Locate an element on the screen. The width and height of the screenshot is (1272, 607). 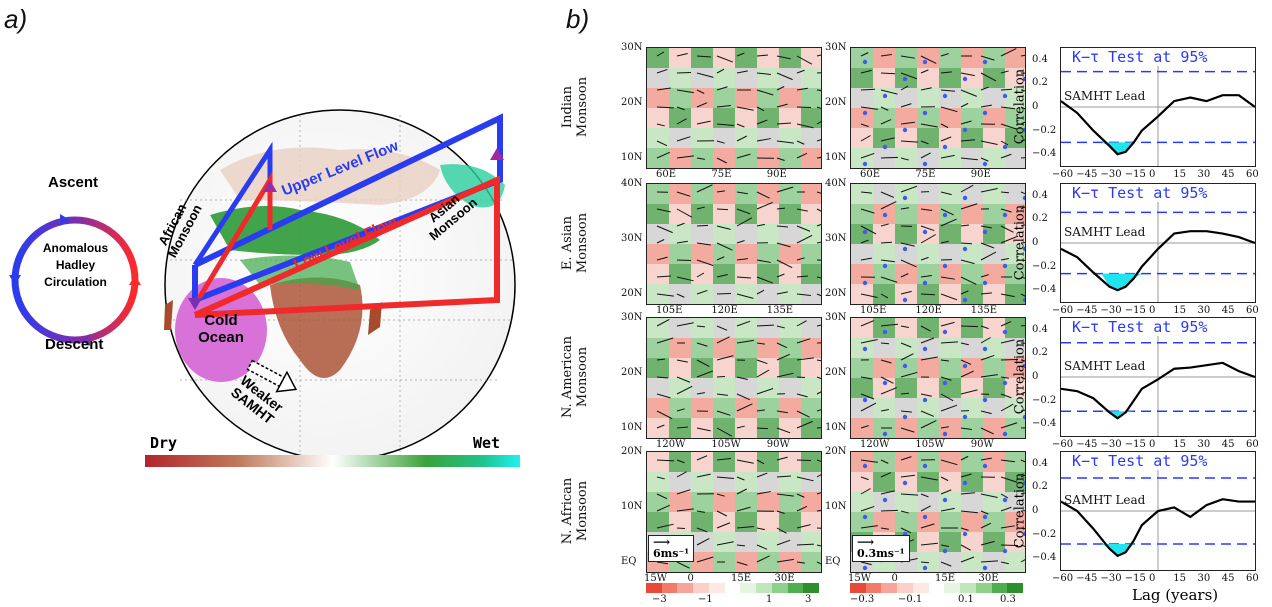
y-tick: 0.4 is located at coordinates (1040, 463).